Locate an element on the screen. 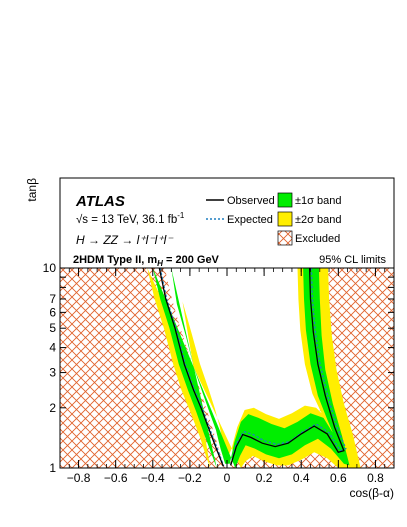  x-axis-title: cos(β-α) is located at coordinates (371, 493).